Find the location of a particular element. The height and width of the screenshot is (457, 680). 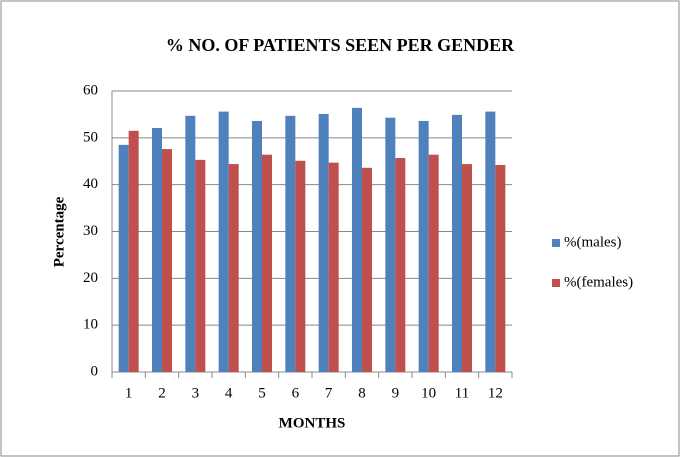

x-tick-label: 3 is located at coordinates (196, 393).